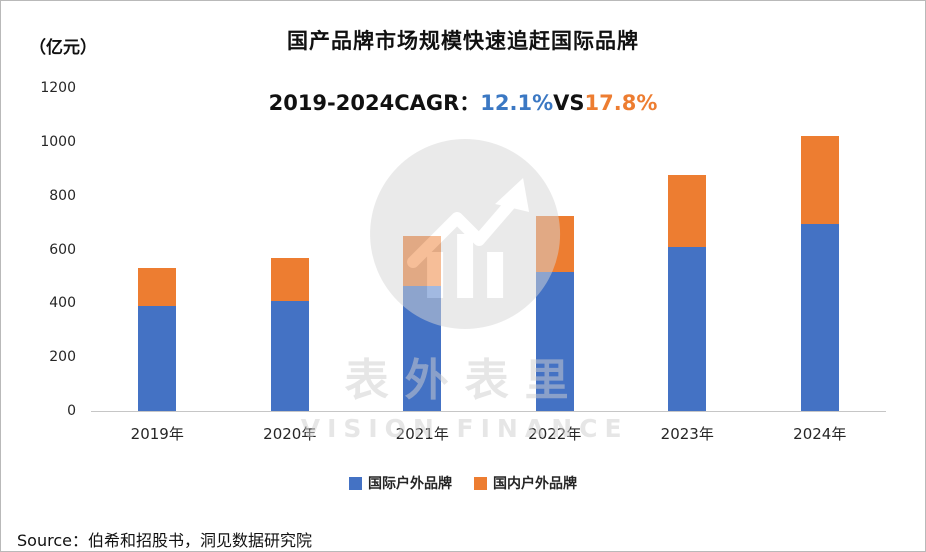 The width and height of the screenshot is (926, 552). Describe the element at coordinates (164, 540) in the screenshot. I see `source-note: Source：伯希和招股书，洞见数据研究院` at that location.